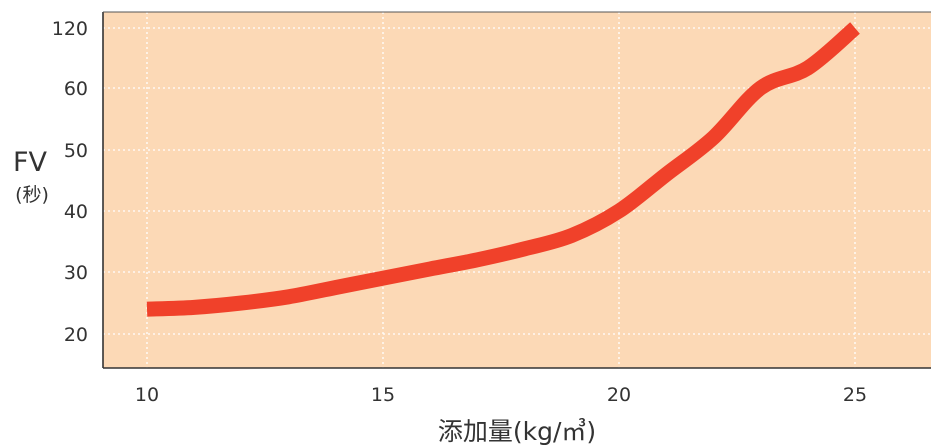 The image size is (931, 448). I want to click on x-tick-label-20: 20, so click(619, 395).